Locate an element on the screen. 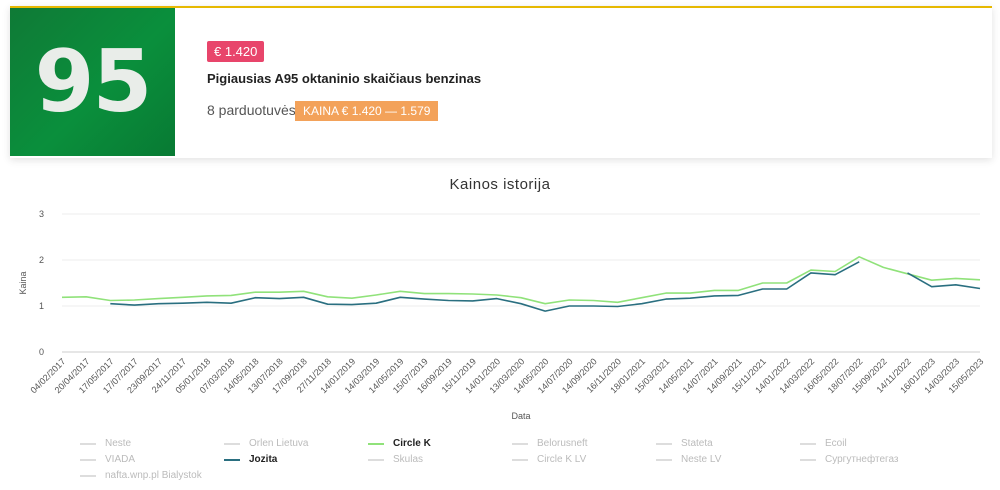 The height and width of the screenshot is (490, 1000). y-tick-label: 2 is located at coordinates (41, 260).